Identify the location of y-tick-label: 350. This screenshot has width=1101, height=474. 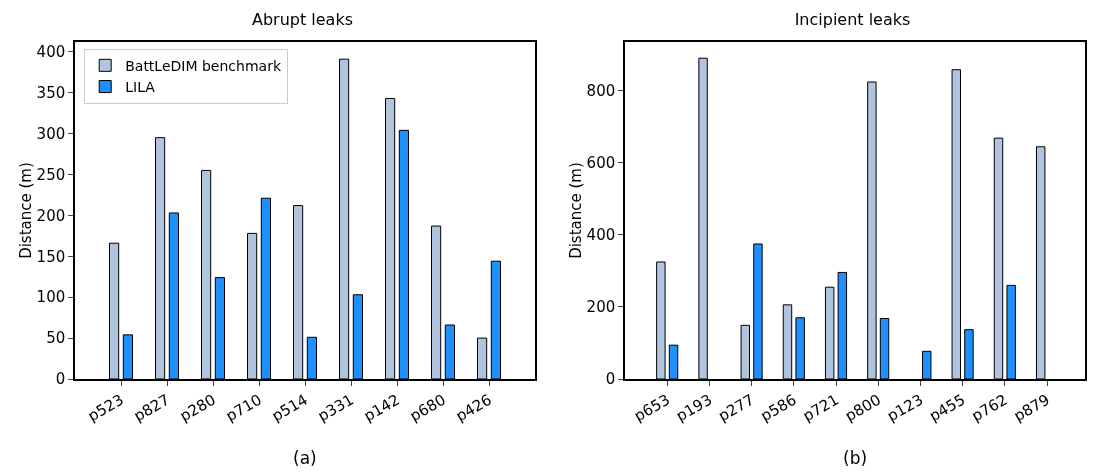
(51, 92).